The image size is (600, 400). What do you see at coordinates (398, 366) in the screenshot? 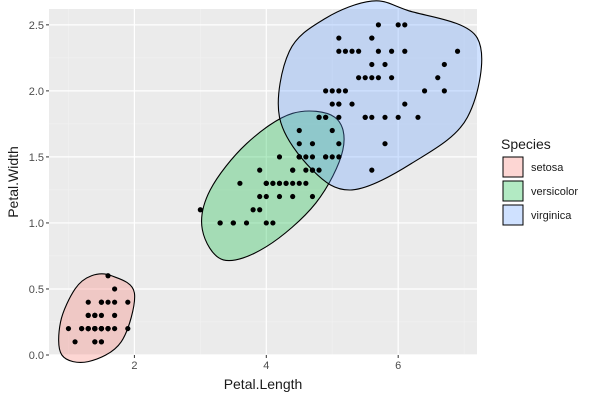
I see `x-tick-label: 6` at bounding box center [398, 366].